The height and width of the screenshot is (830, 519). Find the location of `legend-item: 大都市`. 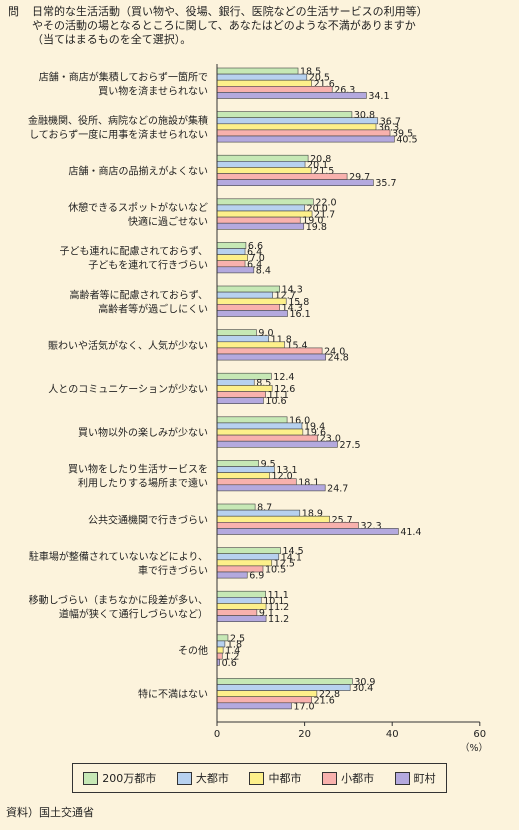

legend-item: 大都市 is located at coordinates (202, 778).